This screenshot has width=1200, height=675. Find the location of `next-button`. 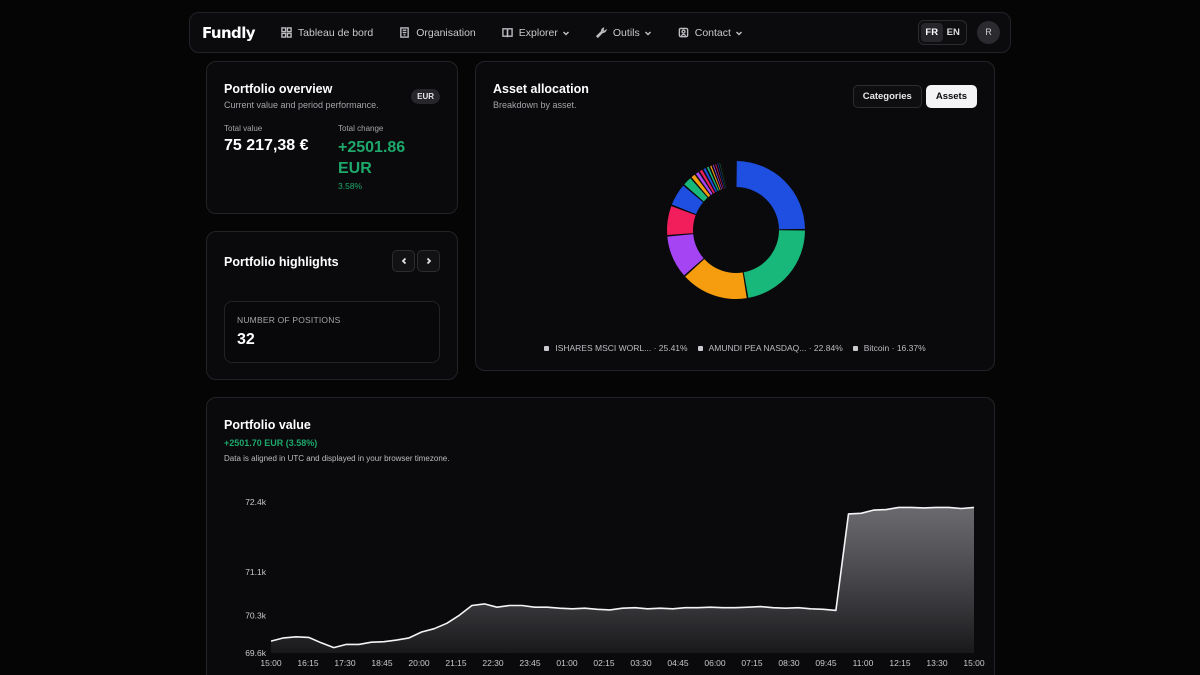

next-button is located at coordinates (428, 261).